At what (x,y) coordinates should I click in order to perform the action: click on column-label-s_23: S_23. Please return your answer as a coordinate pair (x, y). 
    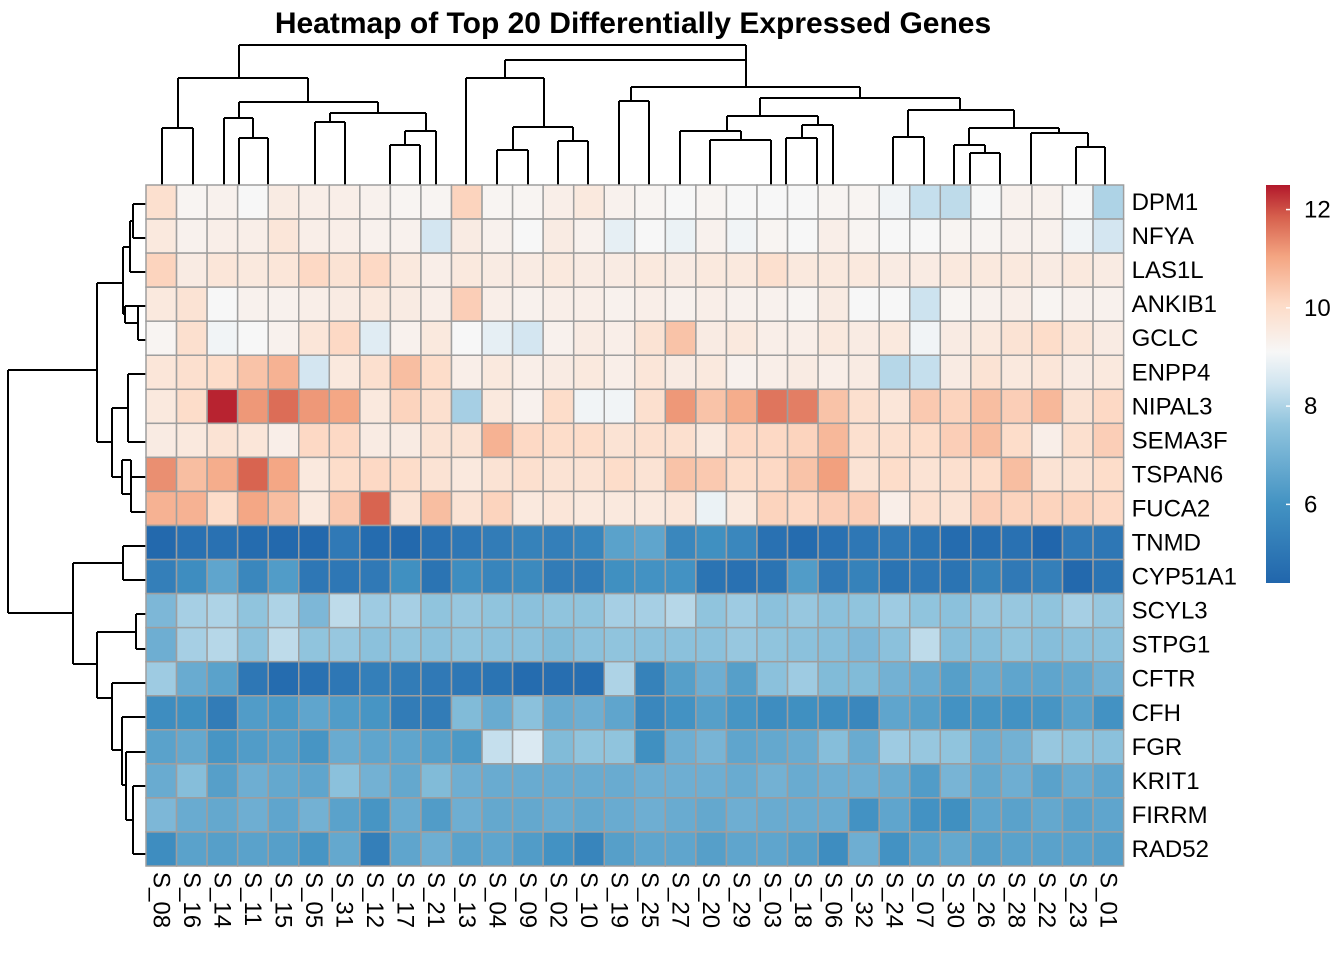
    Looking at the image, I should click on (1077, 900).